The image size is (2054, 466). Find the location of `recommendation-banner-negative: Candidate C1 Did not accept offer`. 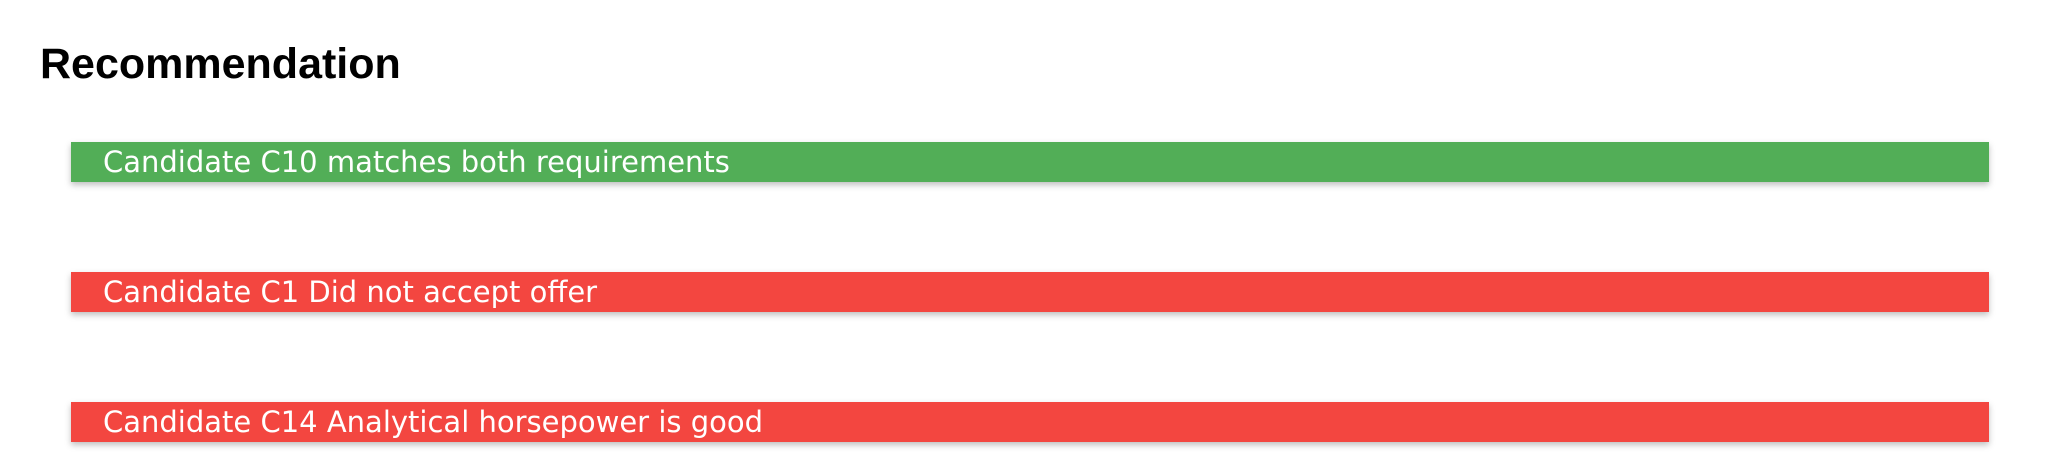

recommendation-banner-negative: Candidate C1 Did not accept offer is located at coordinates (1030, 292).